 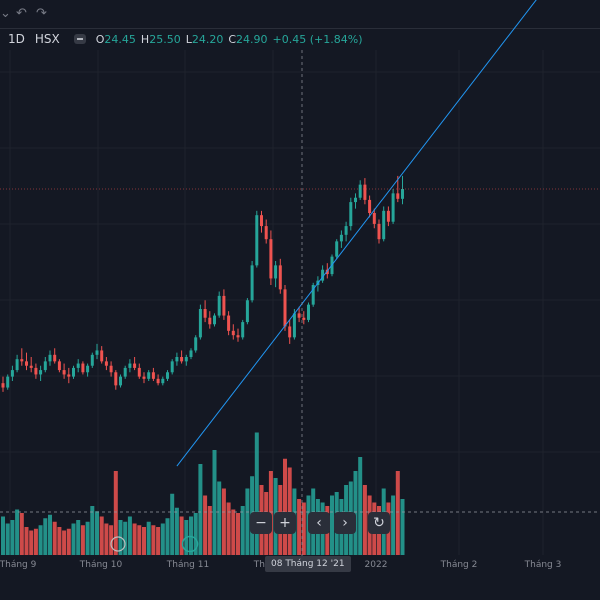 What do you see at coordinates (118, 544) in the screenshot?
I see `event-marker` at bounding box center [118, 544].